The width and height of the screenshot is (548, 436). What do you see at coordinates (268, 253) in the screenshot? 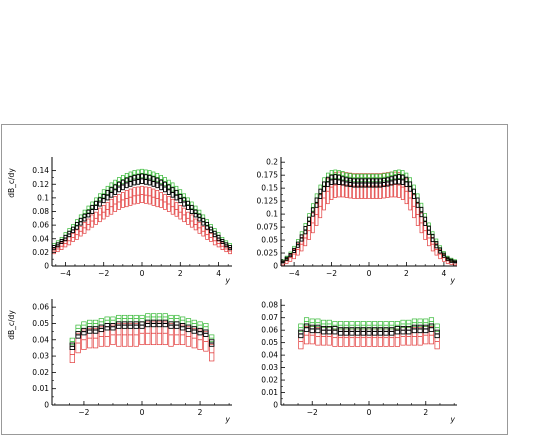
I see `y-tick-label: 0.025` at bounding box center [268, 253].